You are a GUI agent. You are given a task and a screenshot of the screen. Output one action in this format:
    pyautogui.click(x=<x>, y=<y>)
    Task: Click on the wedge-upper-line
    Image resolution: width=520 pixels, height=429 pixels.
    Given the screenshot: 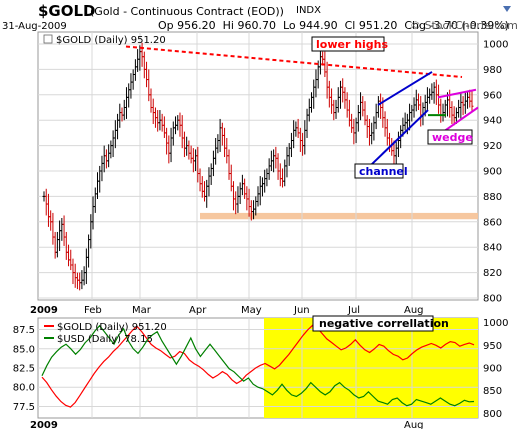 What is the action you would take?
    pyautogui.click(x=457, y=93)
    